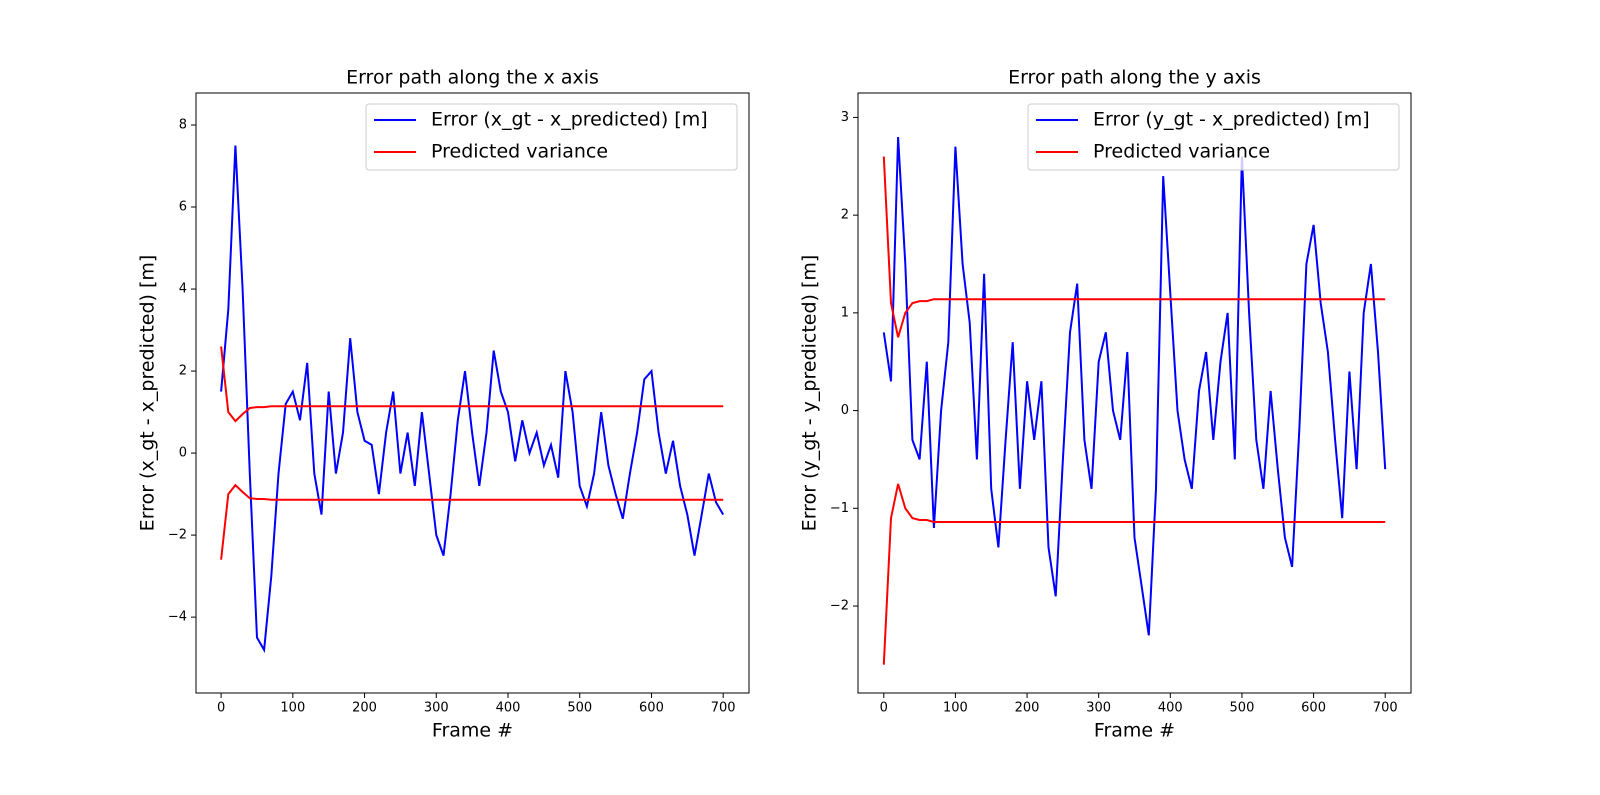 The image size is (1600, 795). I want to click on y-tick-label: 6, so click(183, 207).